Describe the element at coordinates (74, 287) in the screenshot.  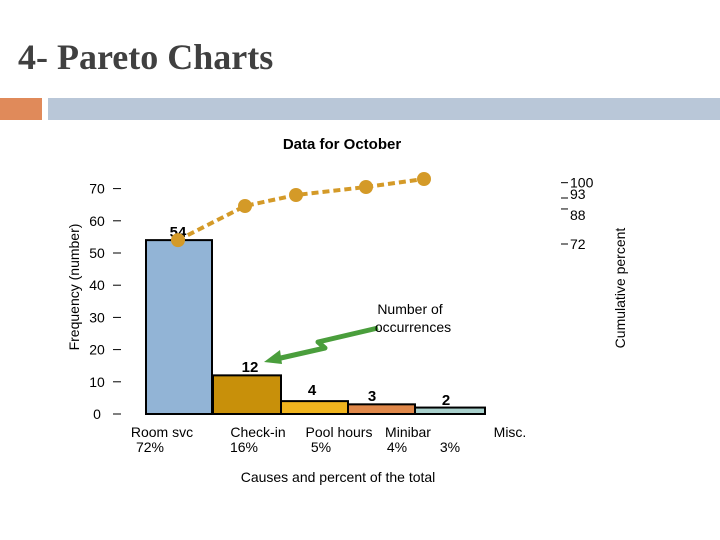
I see `y-axis-label: Frequency (number)` at that location.